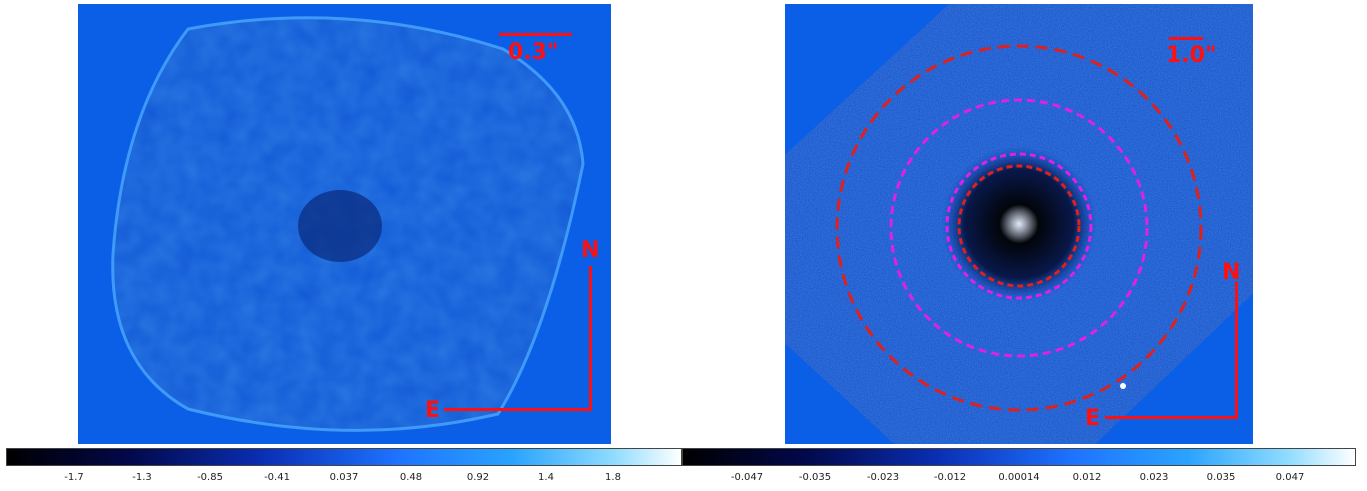  What do you see at coordinates (533, 52) in the screenshot?
I see `scale-bar-label: 0.3"` at bounding box center [533, 52].